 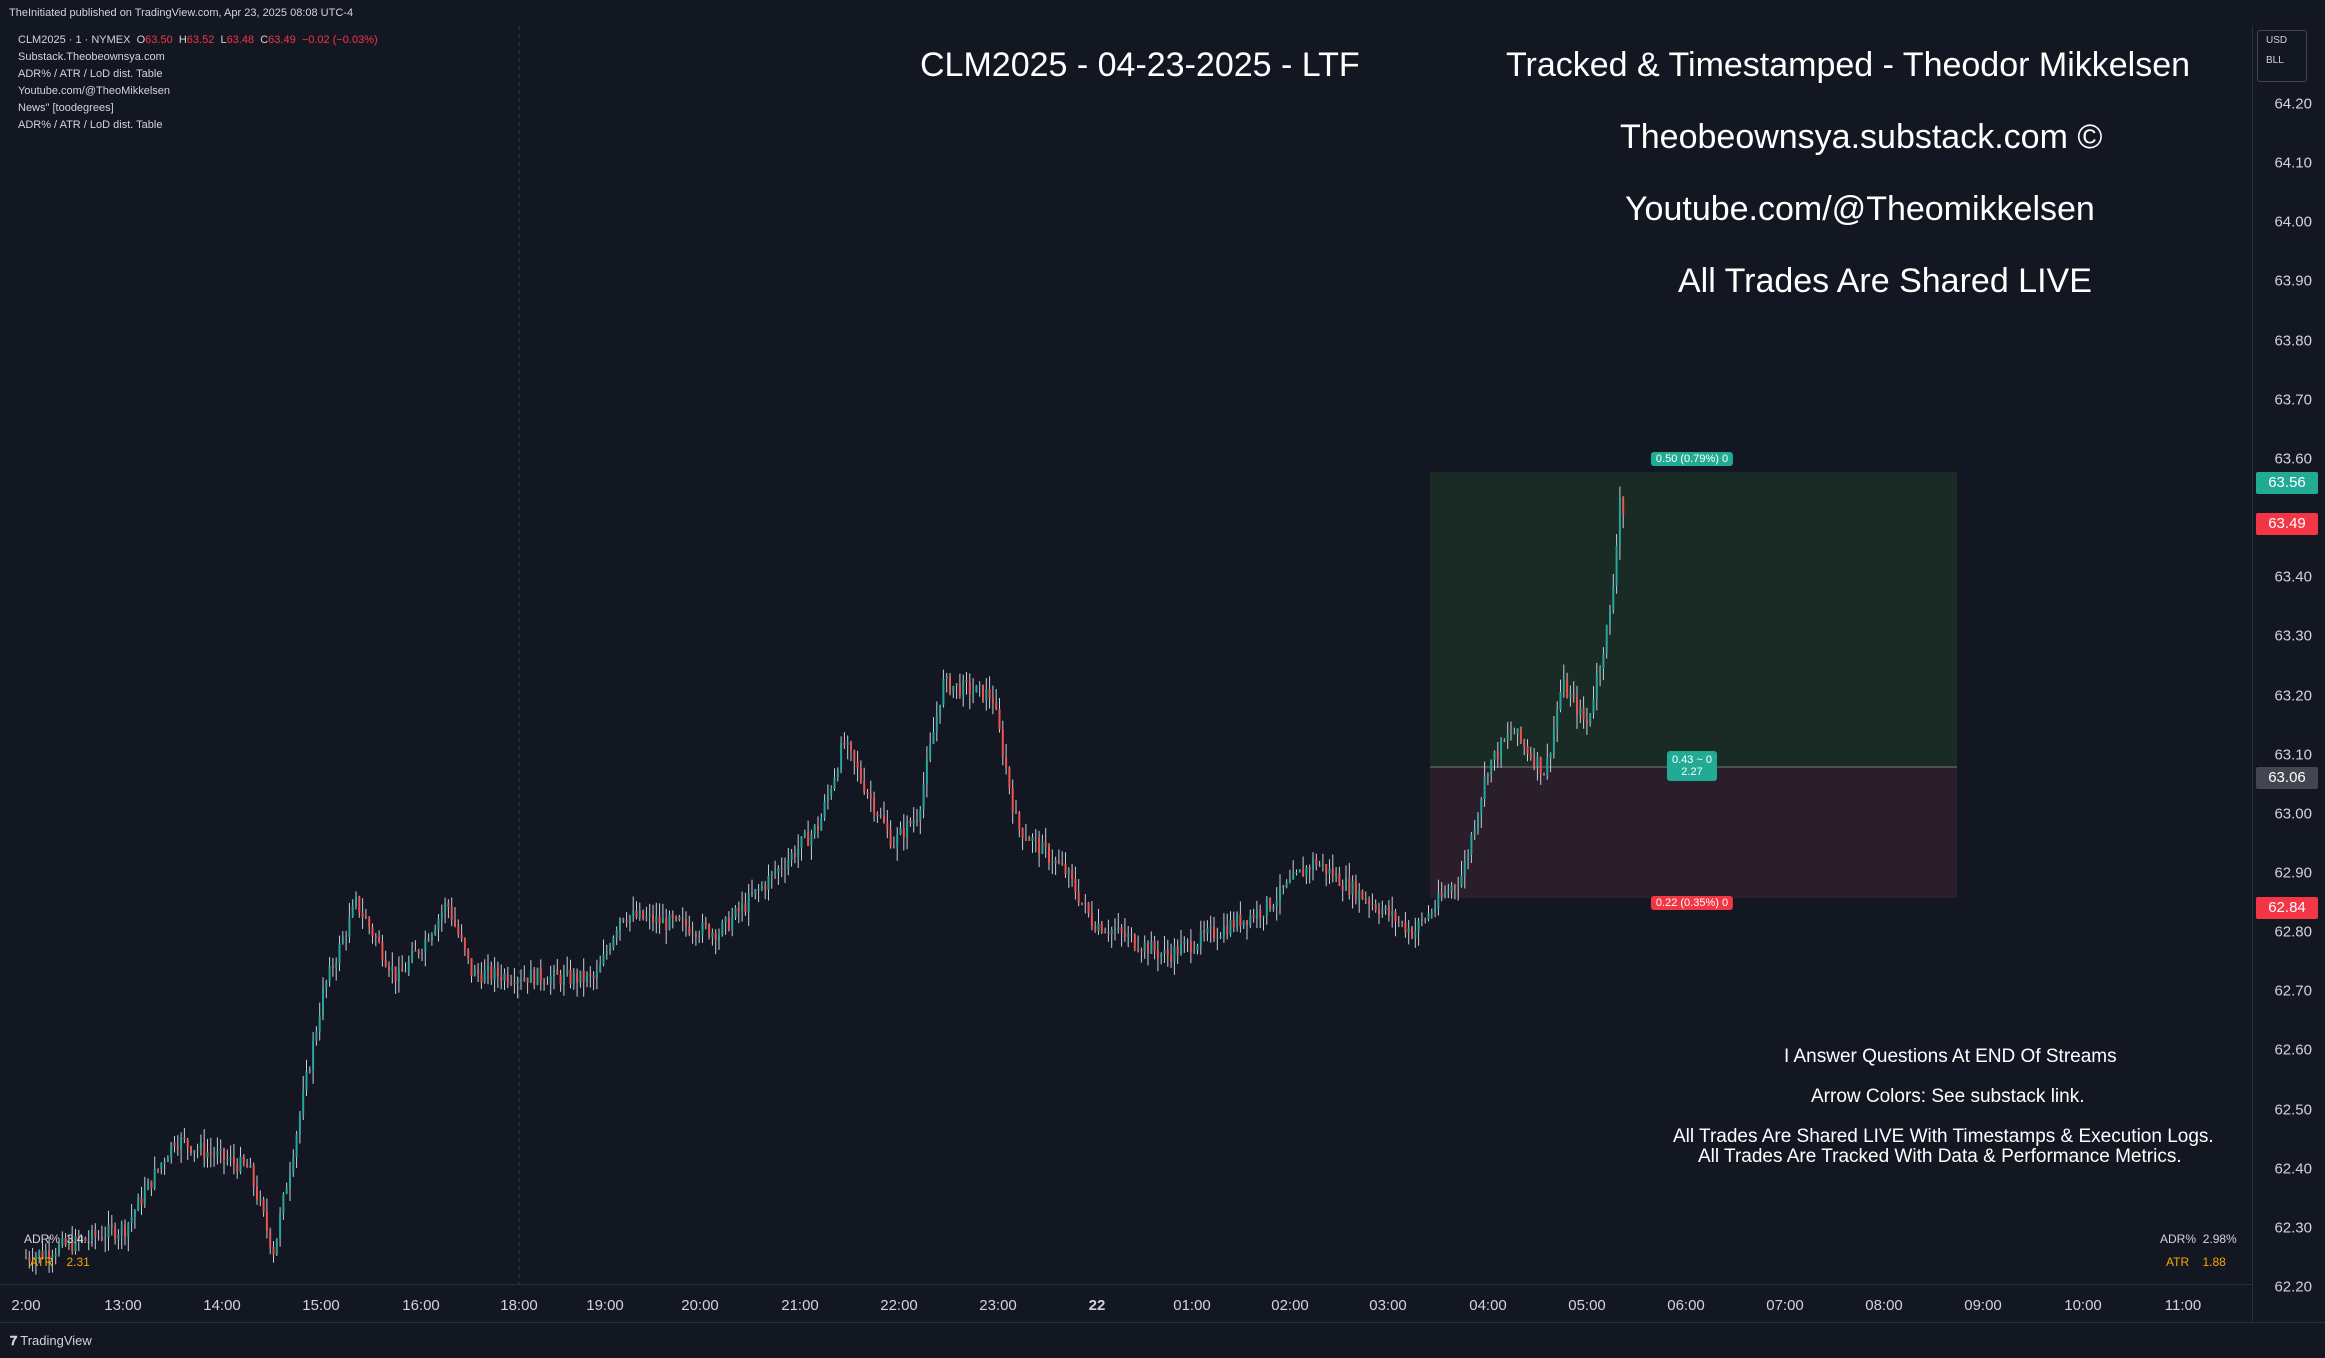 I want to click on indicator-news: News" [toodegrees], so click(x=66, y=108).